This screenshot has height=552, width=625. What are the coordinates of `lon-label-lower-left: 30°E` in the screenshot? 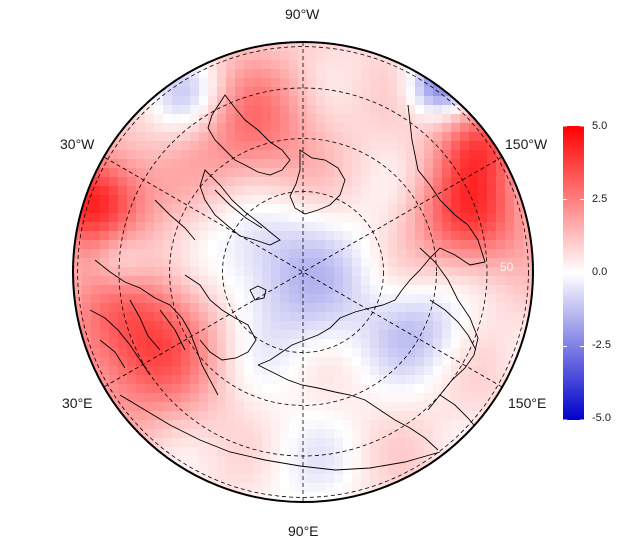 It's located at (77, 403).